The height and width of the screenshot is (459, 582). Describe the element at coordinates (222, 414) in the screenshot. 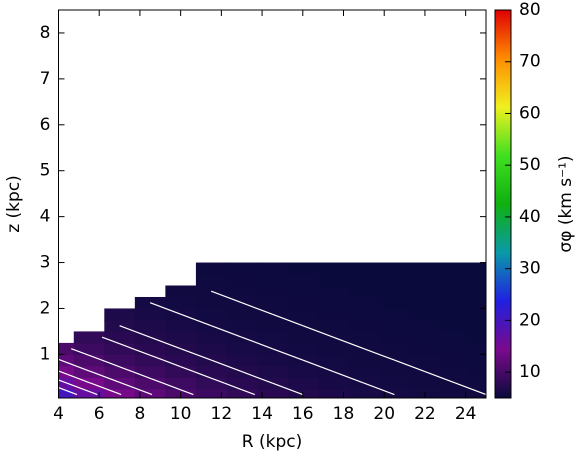

I see `x-tick-label: 12` at that location.